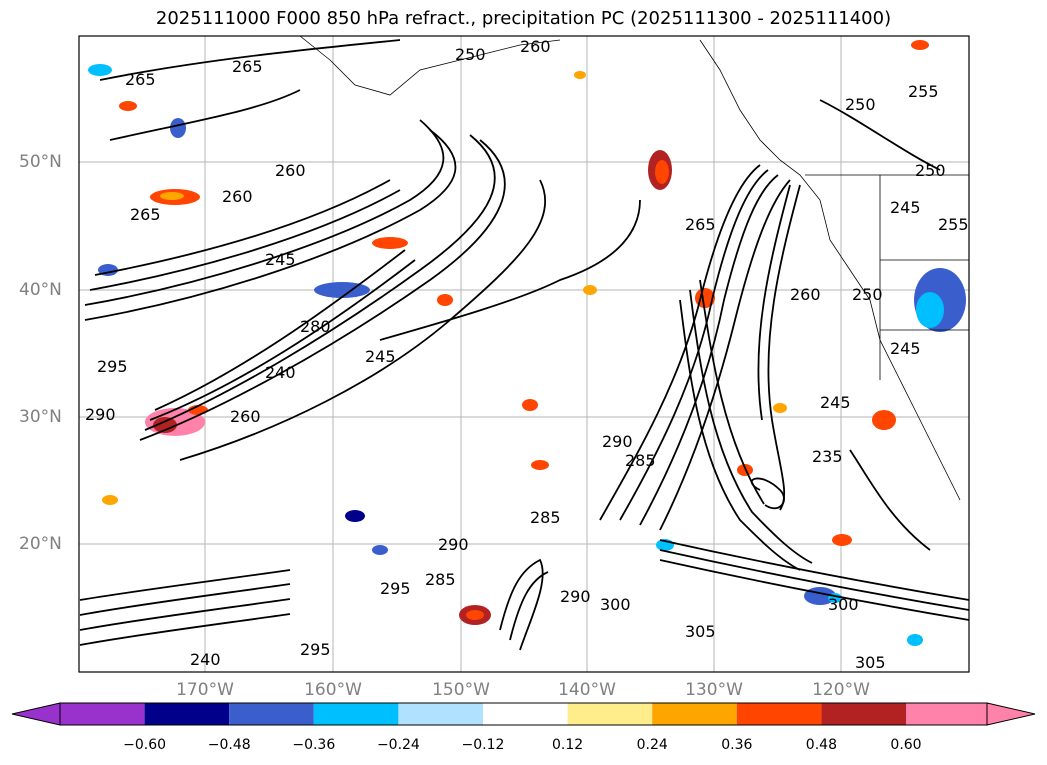 The width and height of the screenshot is (1047, 765). What do you see at coordinates (821, 745) in the screenshot?
I see `colorbar-tick: 0.48` at bounding box center [821, 745].